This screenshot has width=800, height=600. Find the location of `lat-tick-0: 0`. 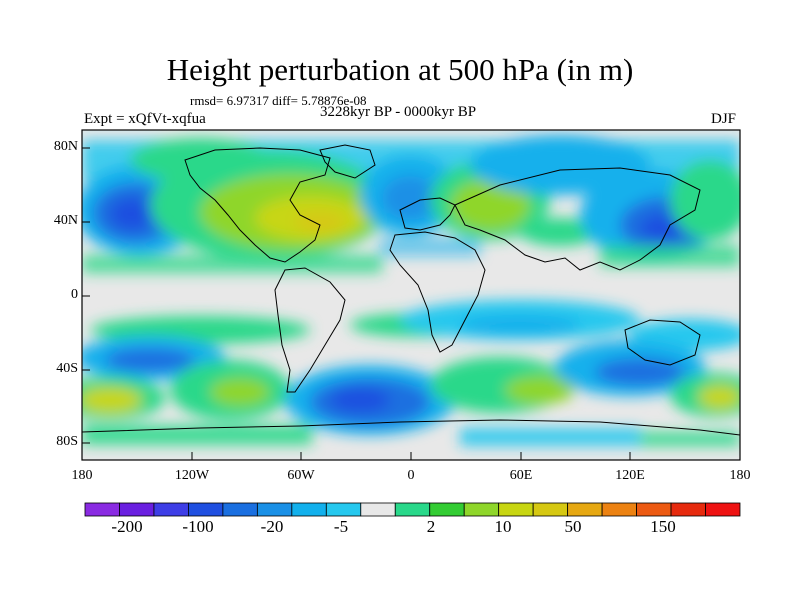

lat-tick-0: 0 is located at coordinates (74, 294).